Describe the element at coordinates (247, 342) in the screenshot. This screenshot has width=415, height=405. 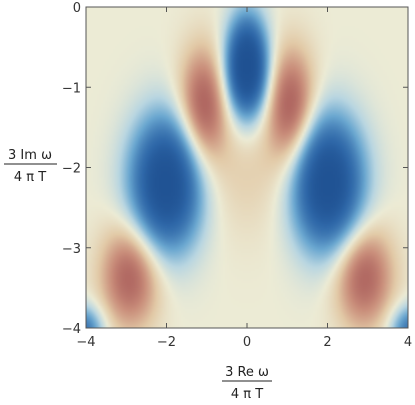
I see `x-tick-label: 0` at that location.